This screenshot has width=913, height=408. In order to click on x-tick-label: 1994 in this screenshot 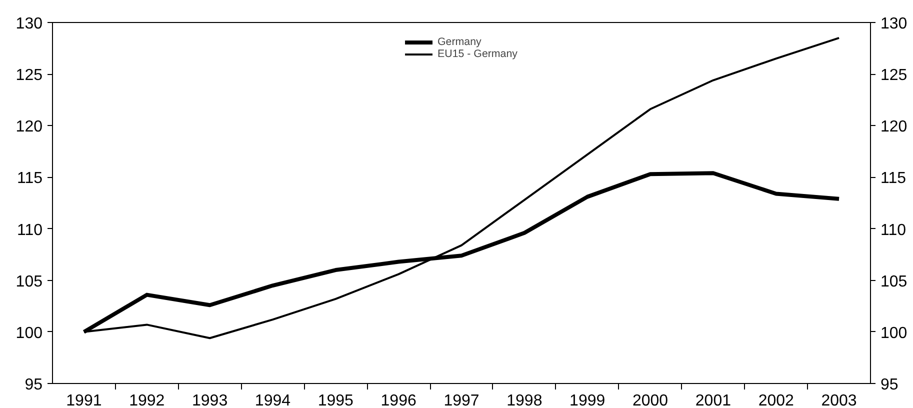, I will do `click(272, 400)`.